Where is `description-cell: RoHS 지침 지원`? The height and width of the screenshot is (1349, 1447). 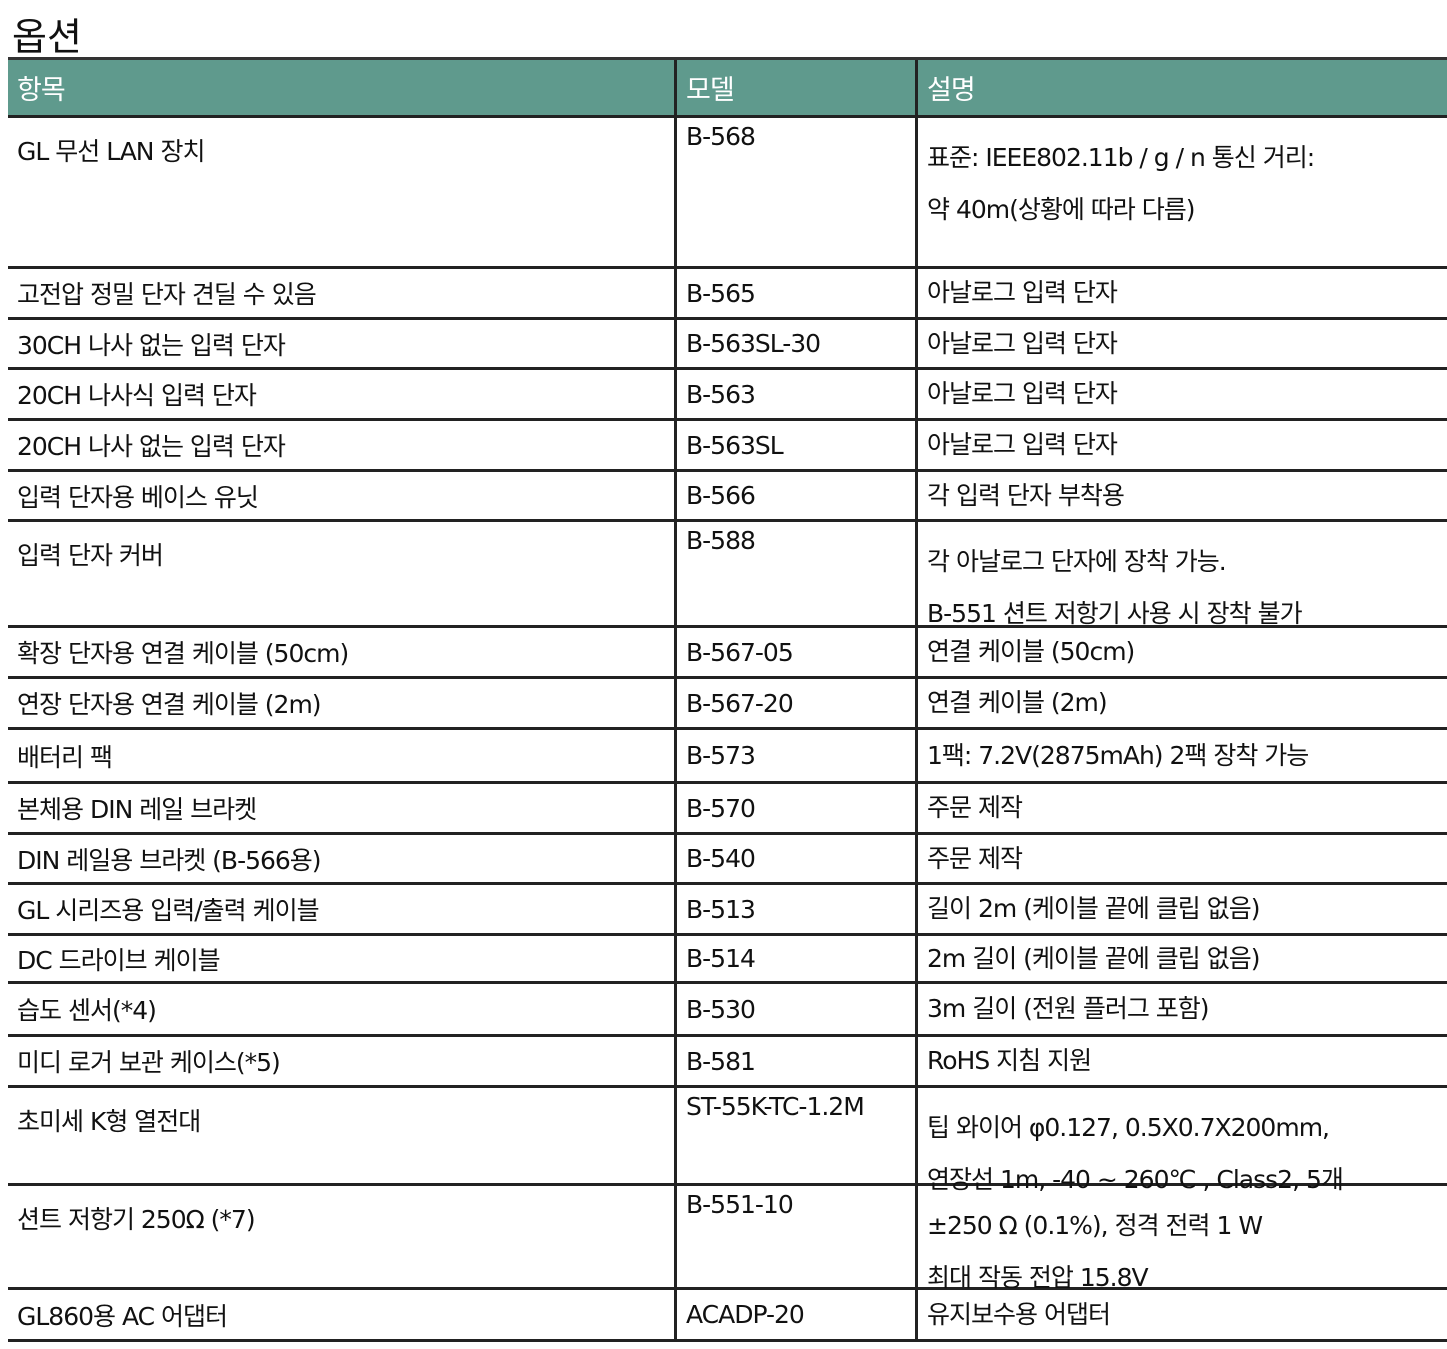
description-cell: RoHS 지침 지원 is located at coordinates (1182, 1061).